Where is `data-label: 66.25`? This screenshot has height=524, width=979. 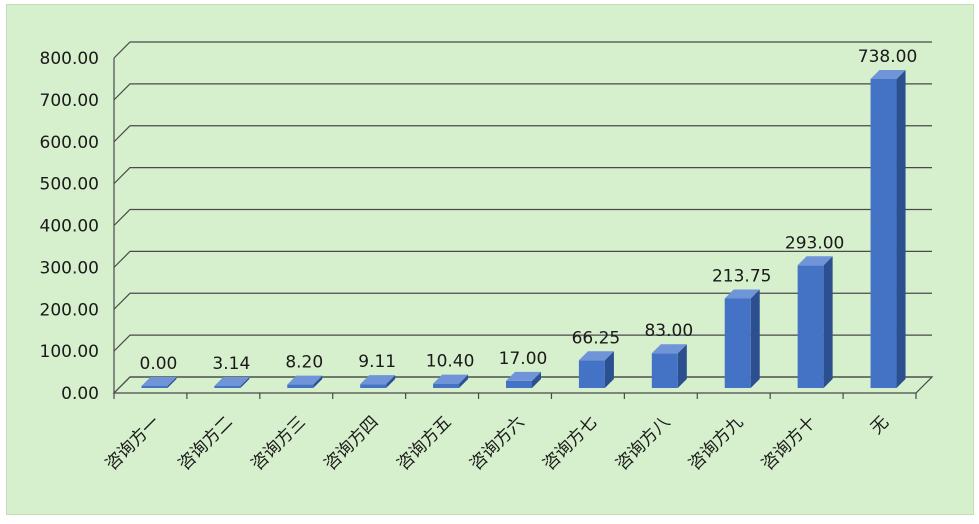 data-label: 66.25 is located at coordinates (596, 338).